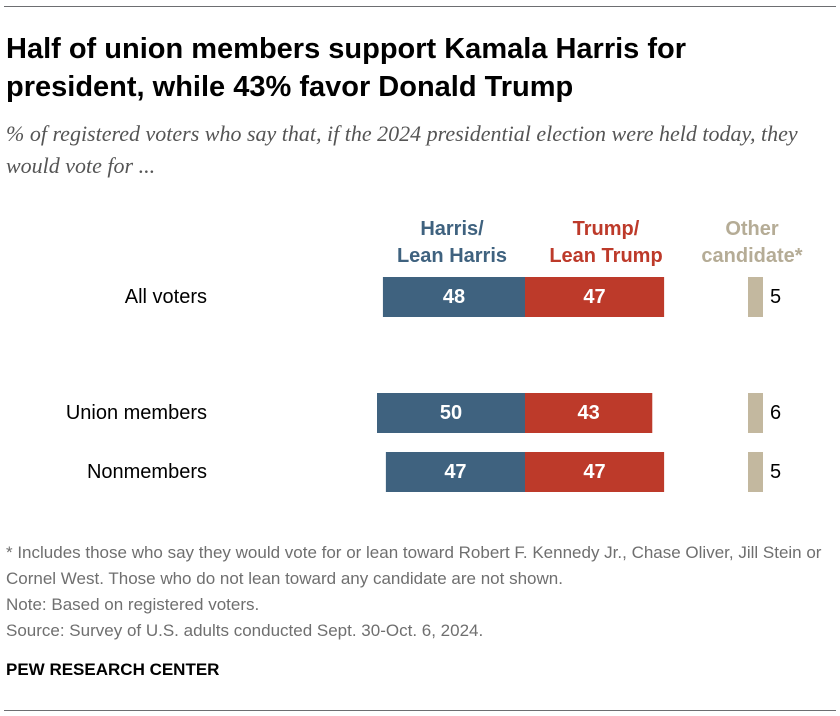  I want to click on value-harris-union-members: 50, so click(451, 413).